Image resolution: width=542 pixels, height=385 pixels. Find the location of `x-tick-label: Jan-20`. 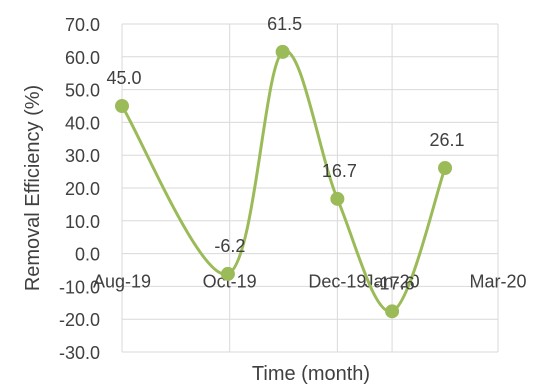

x-tick-label: Jan-20 is located at coordinates (392, 282).